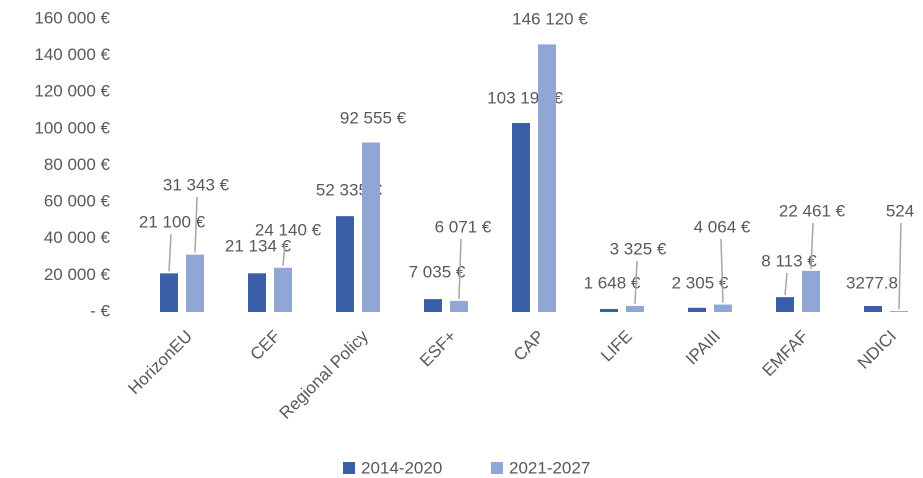 The width and height of the screenshot is (923, 478). I want to click on y-tick-label: - €, so click(100, 310).